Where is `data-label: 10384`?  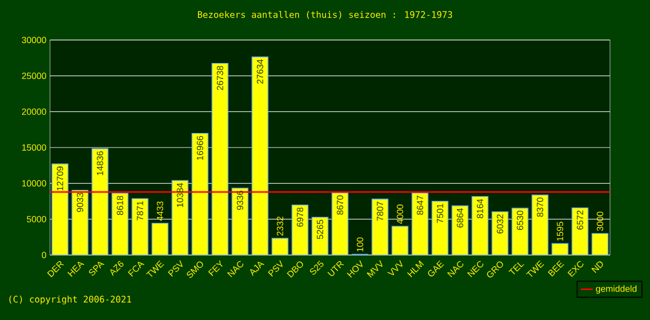 data-label: 10384 is located at coordinates (180, 195).